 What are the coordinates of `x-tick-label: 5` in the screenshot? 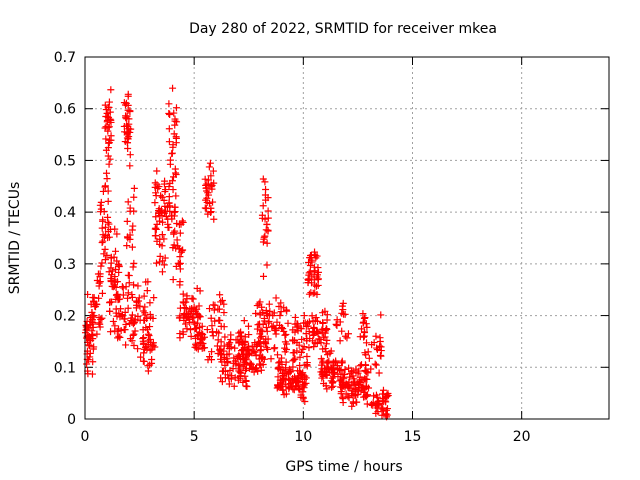 It's located at (194, 437).